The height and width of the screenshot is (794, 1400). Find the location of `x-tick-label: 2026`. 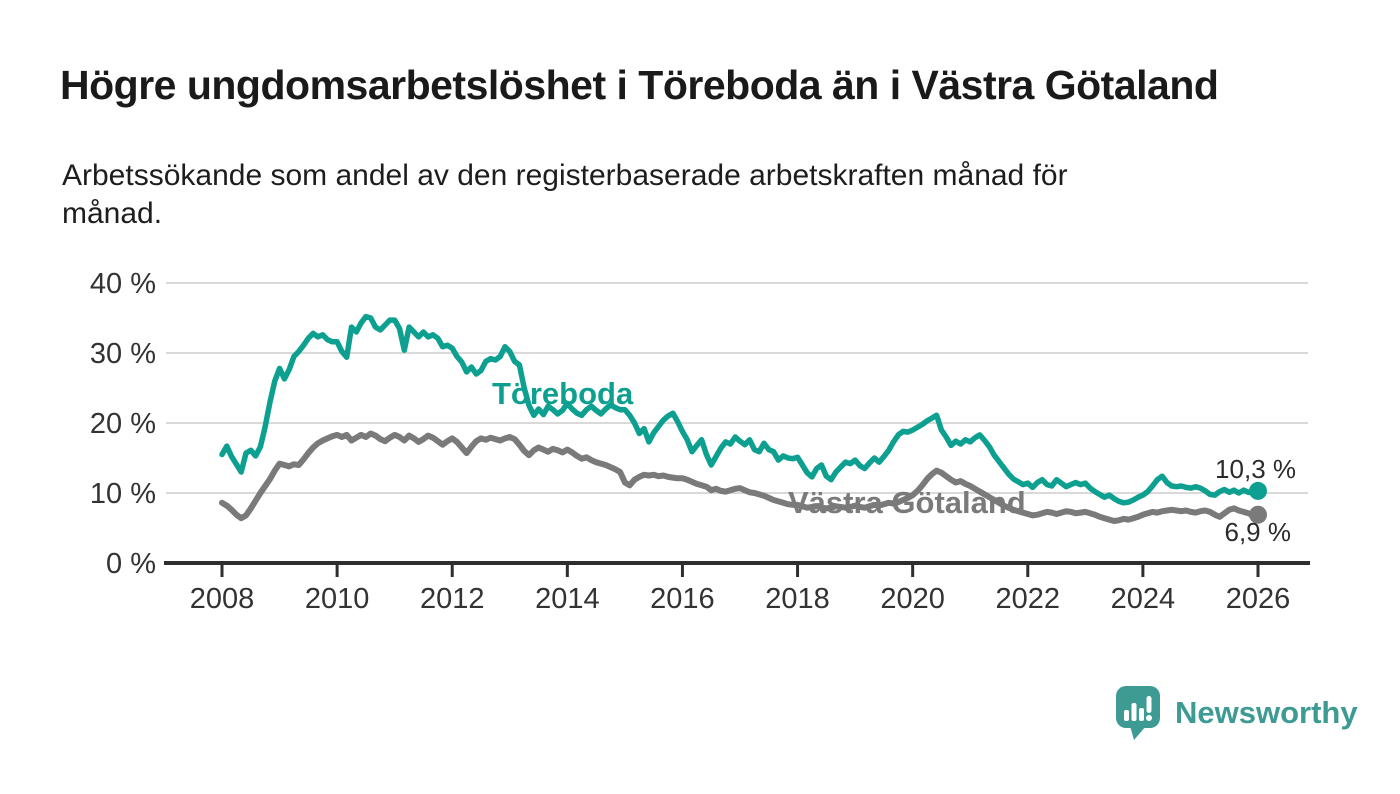

x-tick-label: 2026 is located at coordinates (1258, 599).